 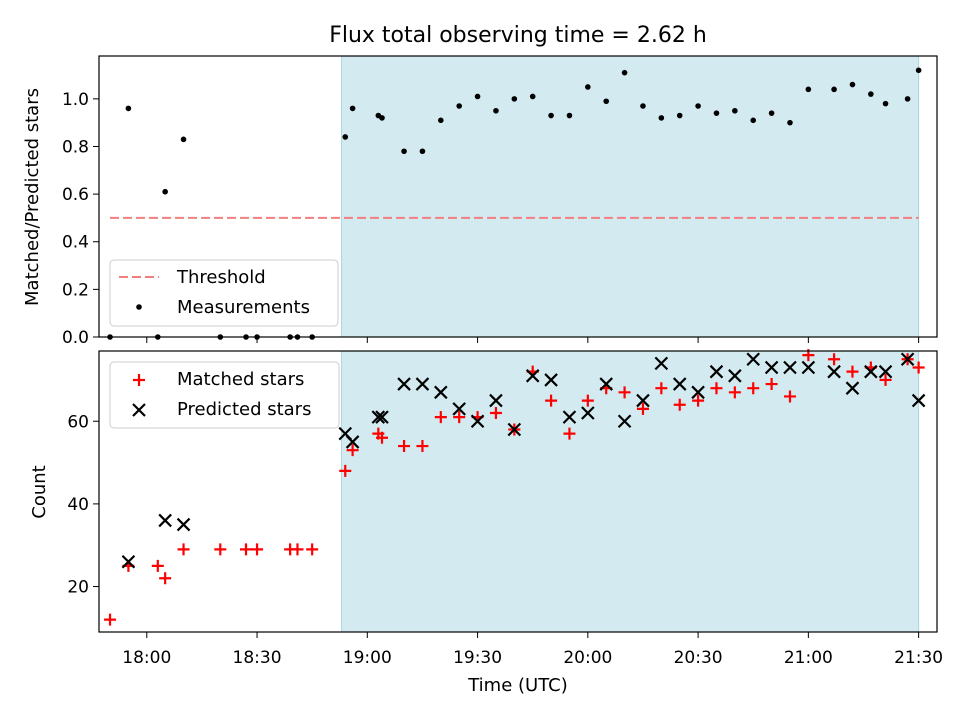 I want to click on bottom-y-tick-label: 20, so click(x=78, y=588).